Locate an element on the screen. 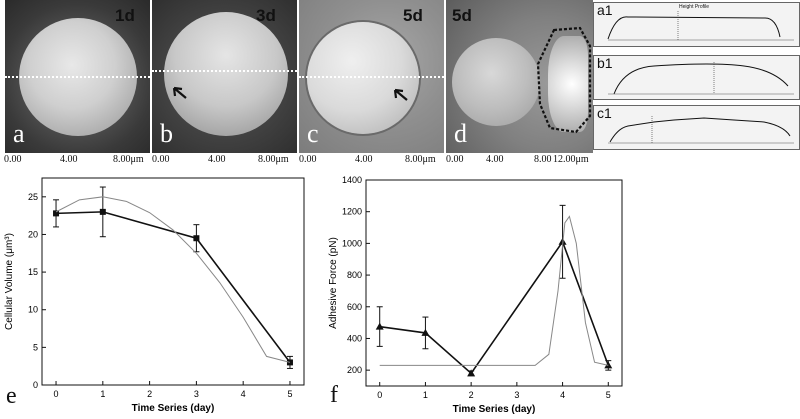 The height and width of the screenshot is (419, 800). y-axis-label: Cellular Volume (μm³) is located at coordinates (9, 281).